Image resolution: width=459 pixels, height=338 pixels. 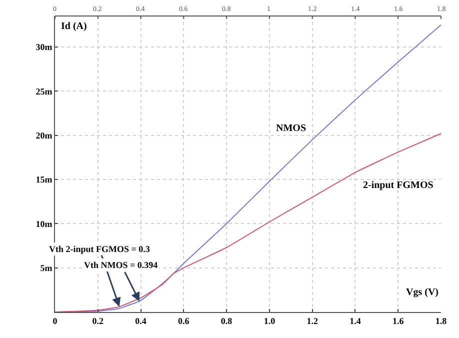 What do you see at coordinates (55, 321) in the screenshot?
I see `x-tick-label: 0` at bounding box center [55, 321].